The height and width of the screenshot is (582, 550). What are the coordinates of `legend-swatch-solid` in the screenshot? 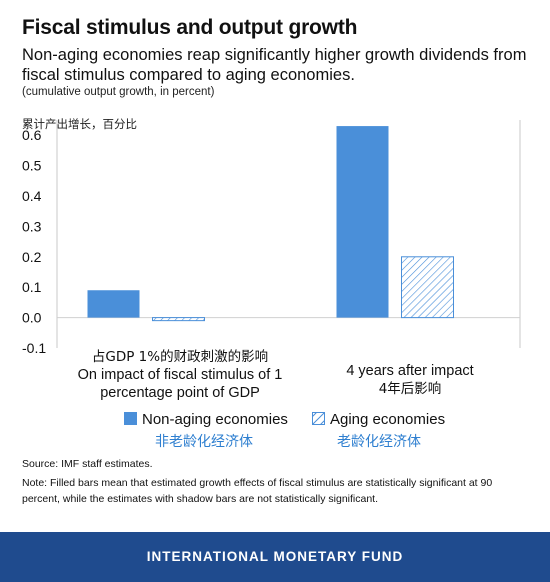 It's located at (130, 418).